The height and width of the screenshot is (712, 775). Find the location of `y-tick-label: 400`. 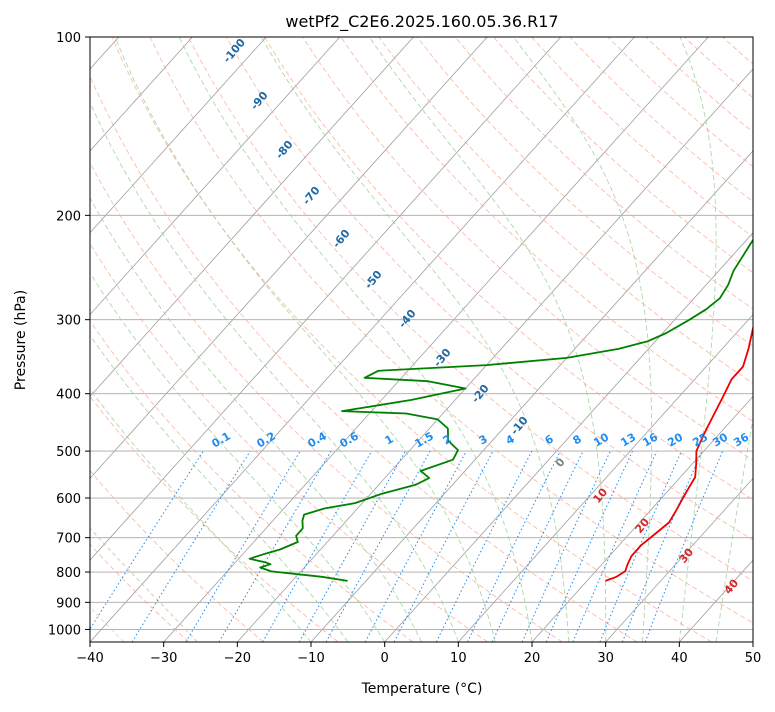

y-tick-label: 400 is located at coordinates (68, 395).